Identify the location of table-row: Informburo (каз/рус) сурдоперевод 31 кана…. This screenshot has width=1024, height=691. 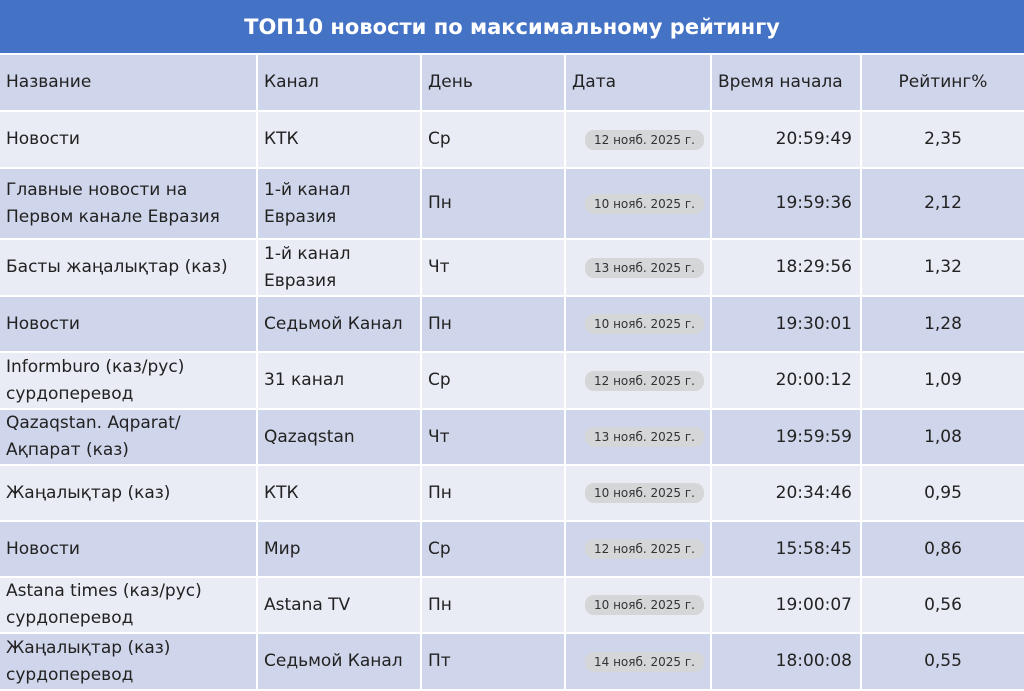
(512, 381).